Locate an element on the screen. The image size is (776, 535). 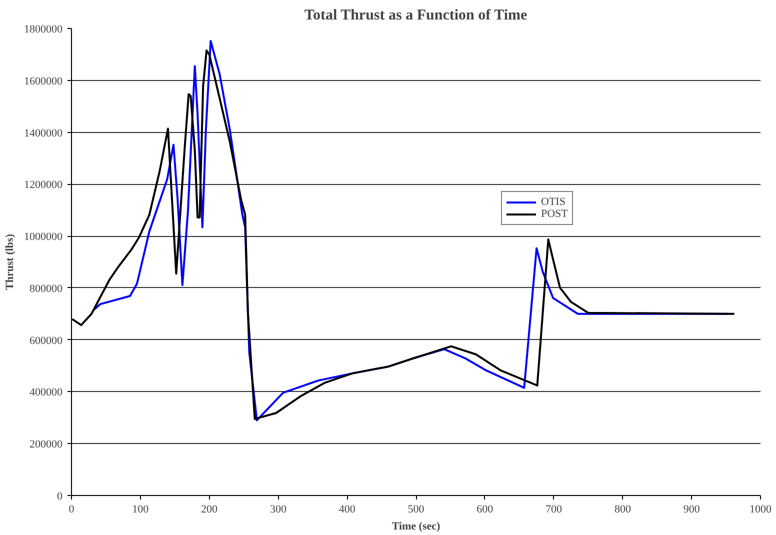
y-tick-label: 800000 is located at coordinates (46, 288).